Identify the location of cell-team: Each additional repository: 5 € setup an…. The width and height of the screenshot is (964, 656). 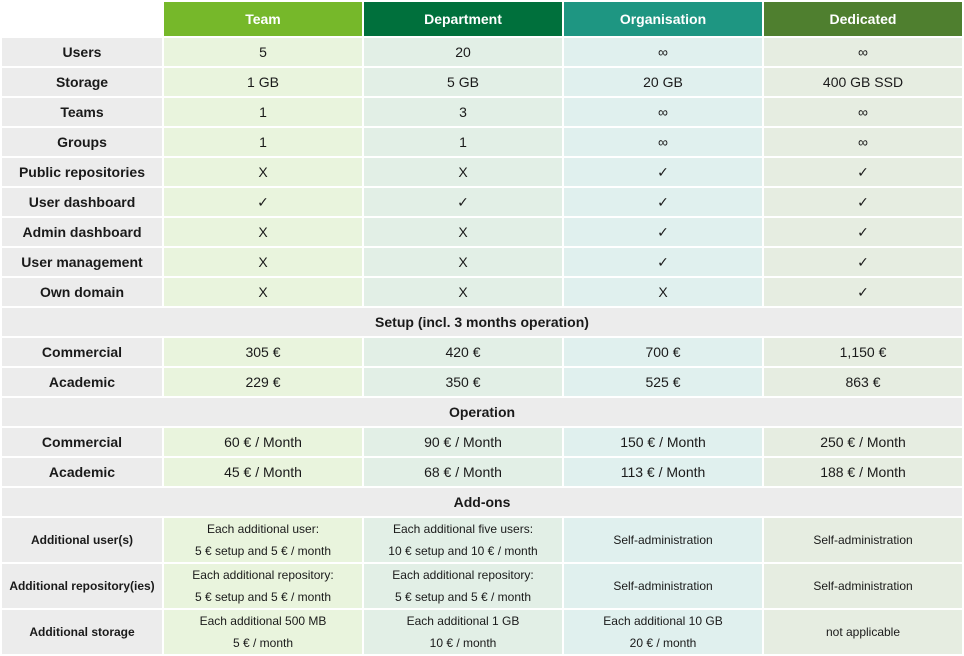
(263, 586).